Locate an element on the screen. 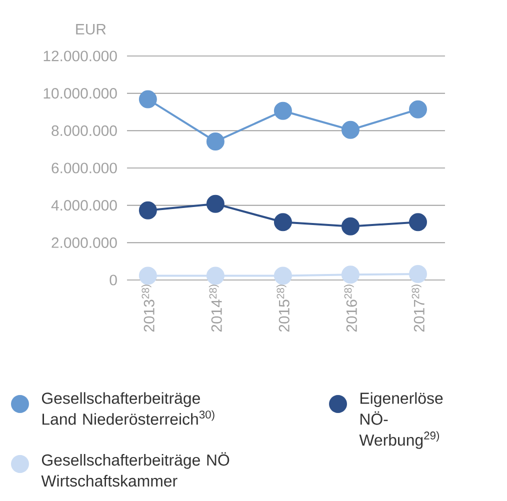 This screenshot has height=501, width=507. y-axis-title: EUR is located at coordinates (91, 29).